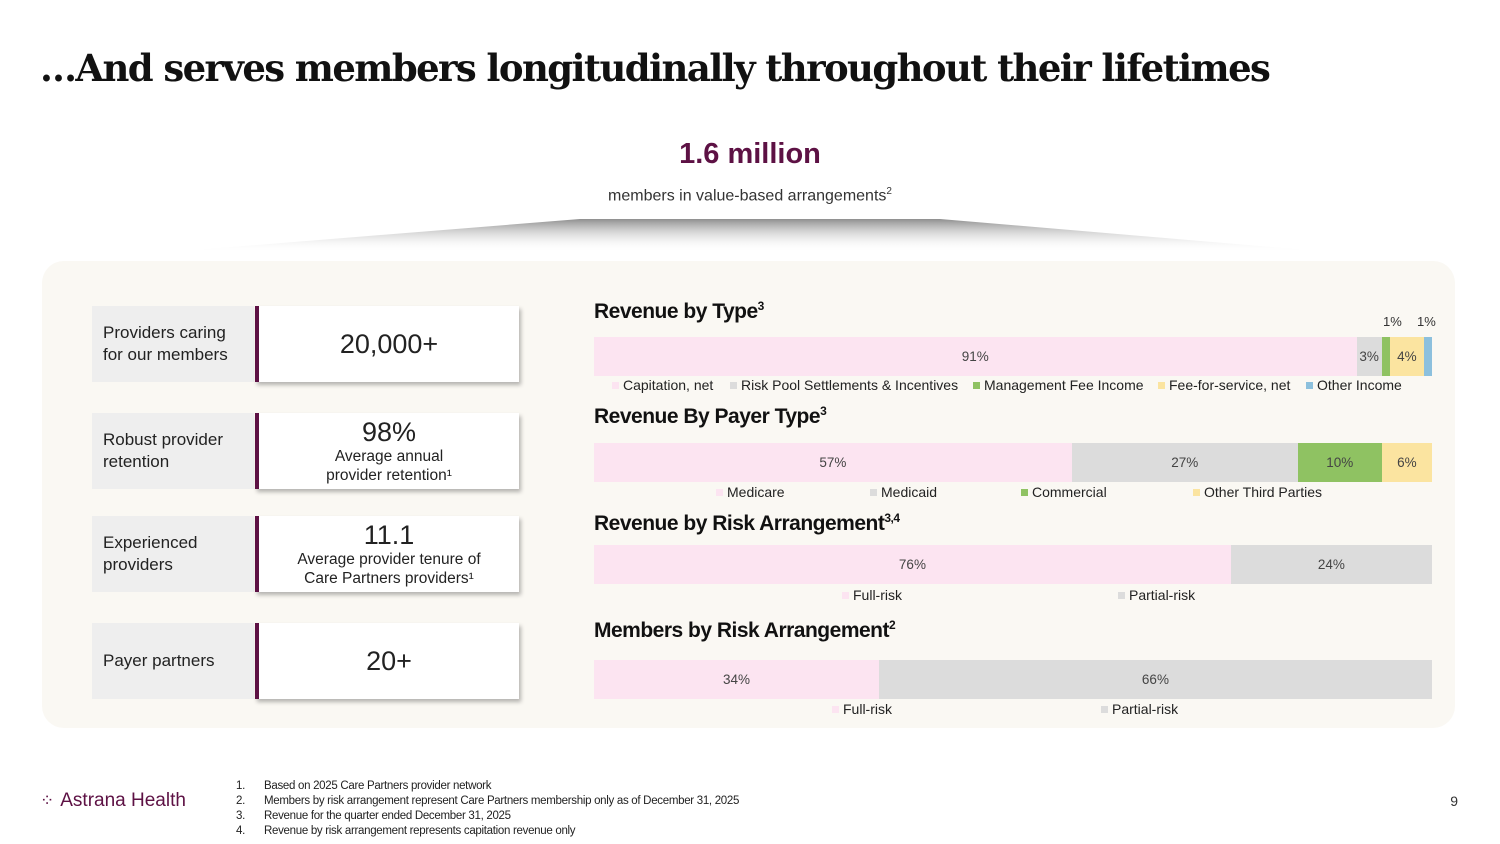 The height and width of the screenshot is (844, 1500). I want to click on footnote-number: 3., so click(240, 816).